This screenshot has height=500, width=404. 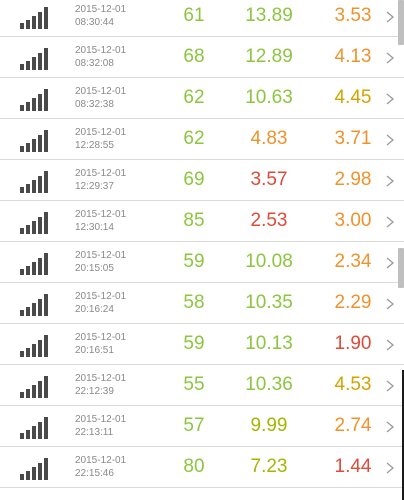 What do you see at coordinates (94, 186) in the screenshot?
I see `time-label: 12:29:37` at bounding box center [94, 186].